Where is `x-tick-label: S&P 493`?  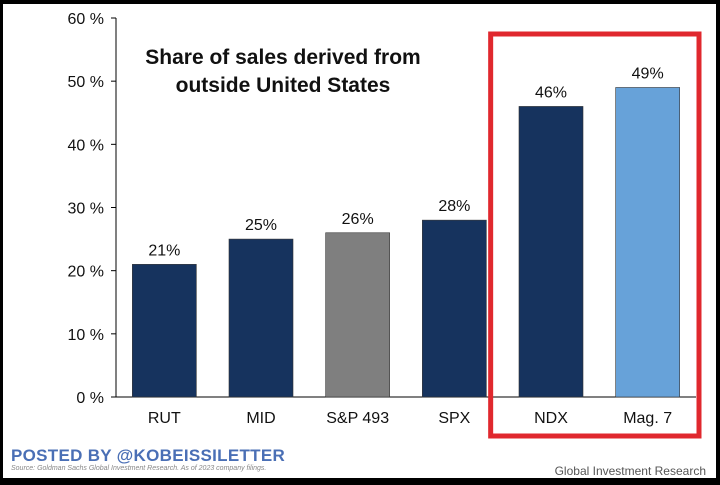 x-tick-label: S&P 493 is located at coordinates (357, 418).